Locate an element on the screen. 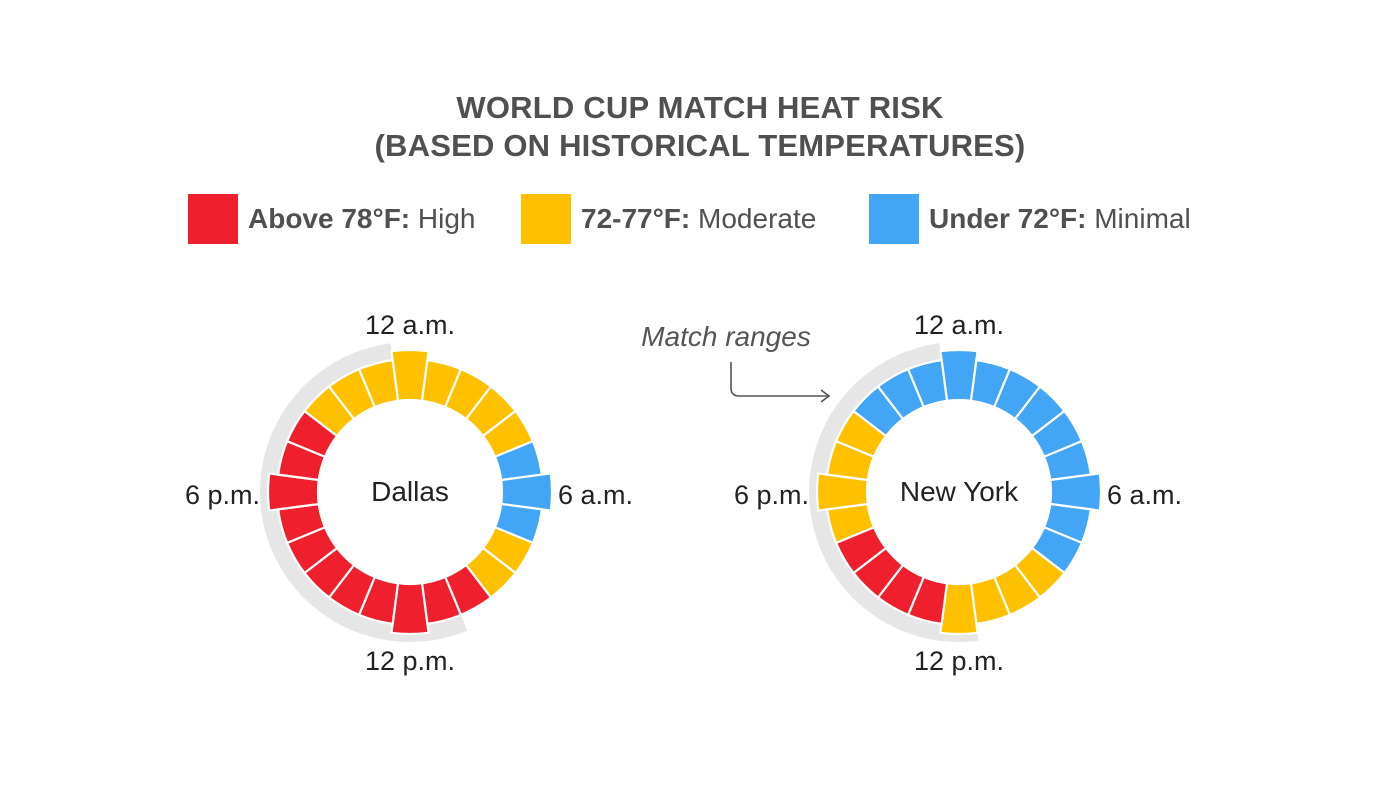 The image size is (1400, 788). chart-title: WORLD CUP MATCH HEAT RISK is located at coordinates (700, 107).